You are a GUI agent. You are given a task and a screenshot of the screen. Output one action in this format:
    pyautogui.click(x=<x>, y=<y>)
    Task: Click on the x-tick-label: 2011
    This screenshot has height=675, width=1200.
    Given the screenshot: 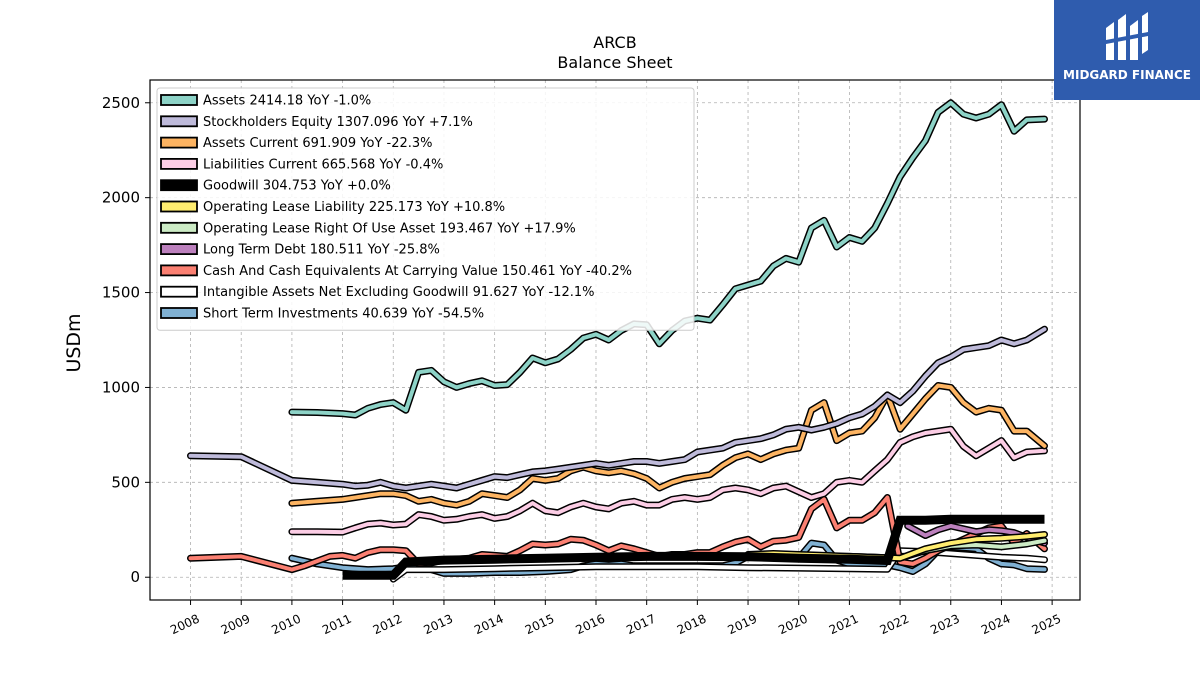 What is the action you would take?
    pyautogui.click(x=337, y=625)
    